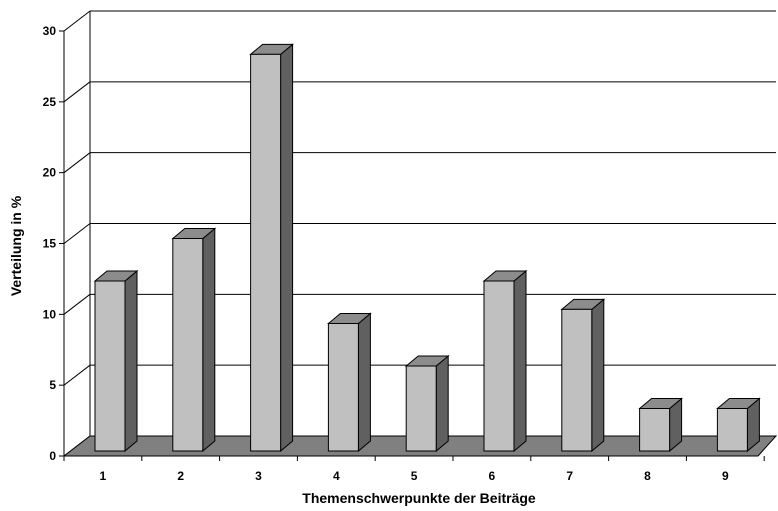 The height and width of the screenshot is (511, 778). I want to click on x-tick-label: 5, so click(414, 476).